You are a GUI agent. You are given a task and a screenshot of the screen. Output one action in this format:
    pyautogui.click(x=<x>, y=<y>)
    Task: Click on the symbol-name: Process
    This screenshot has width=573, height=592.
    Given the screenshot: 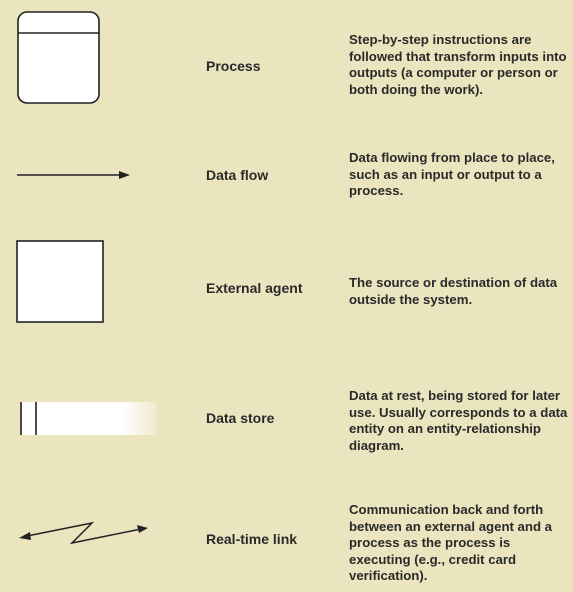 What is the action you would take?
    pyautogui.click(x=233, y=66)
    